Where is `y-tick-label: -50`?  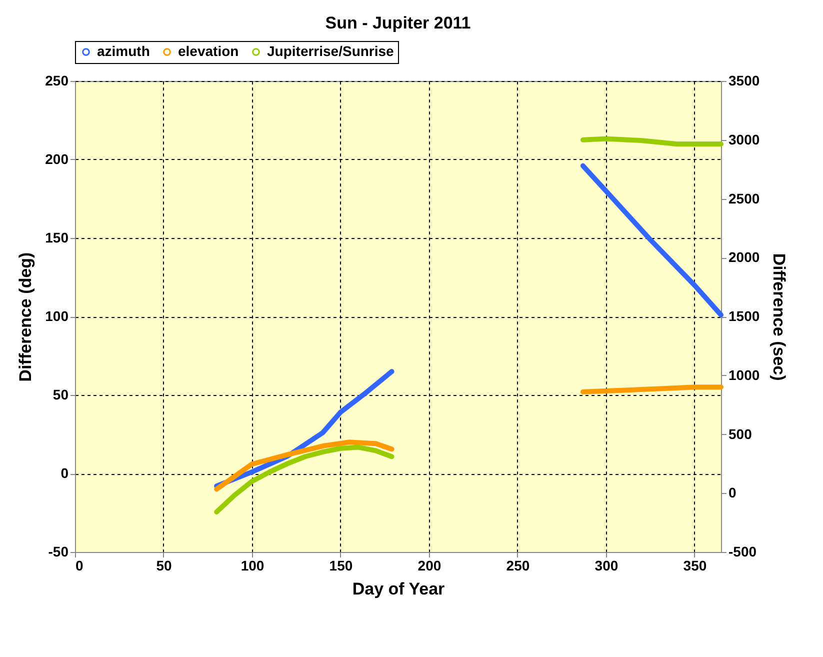 y-tick-label: -50 is located at coordinates (58, 552).